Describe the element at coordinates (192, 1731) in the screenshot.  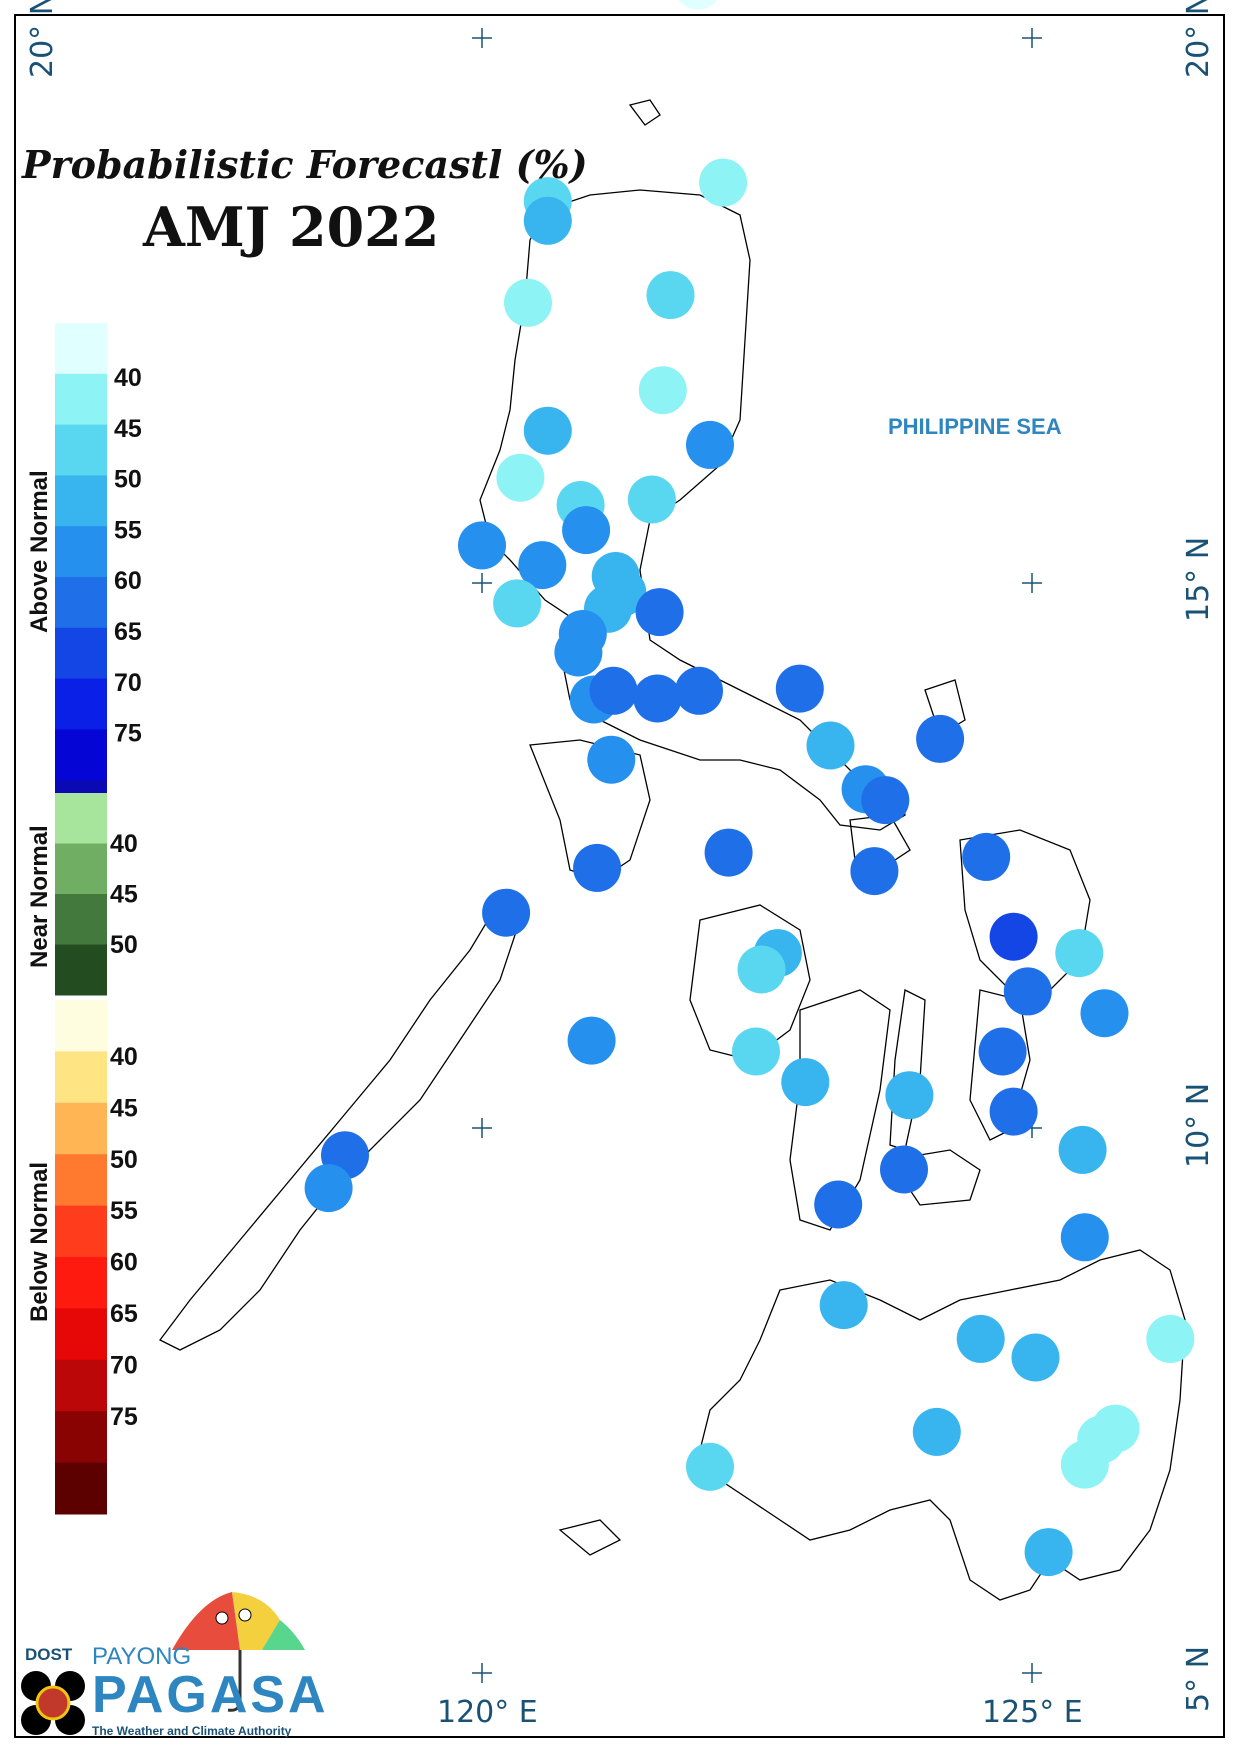
I see `svg-text:The Weather and Climate Author: The Weather and Climate Authority` at that location.